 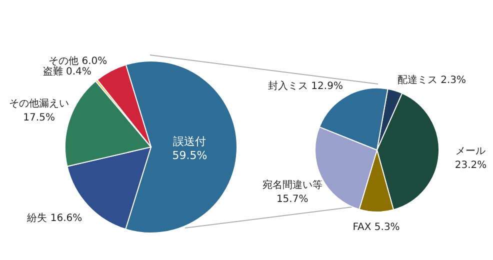 I want to click on data-label: 23.2%, so click(x=470, y=165).